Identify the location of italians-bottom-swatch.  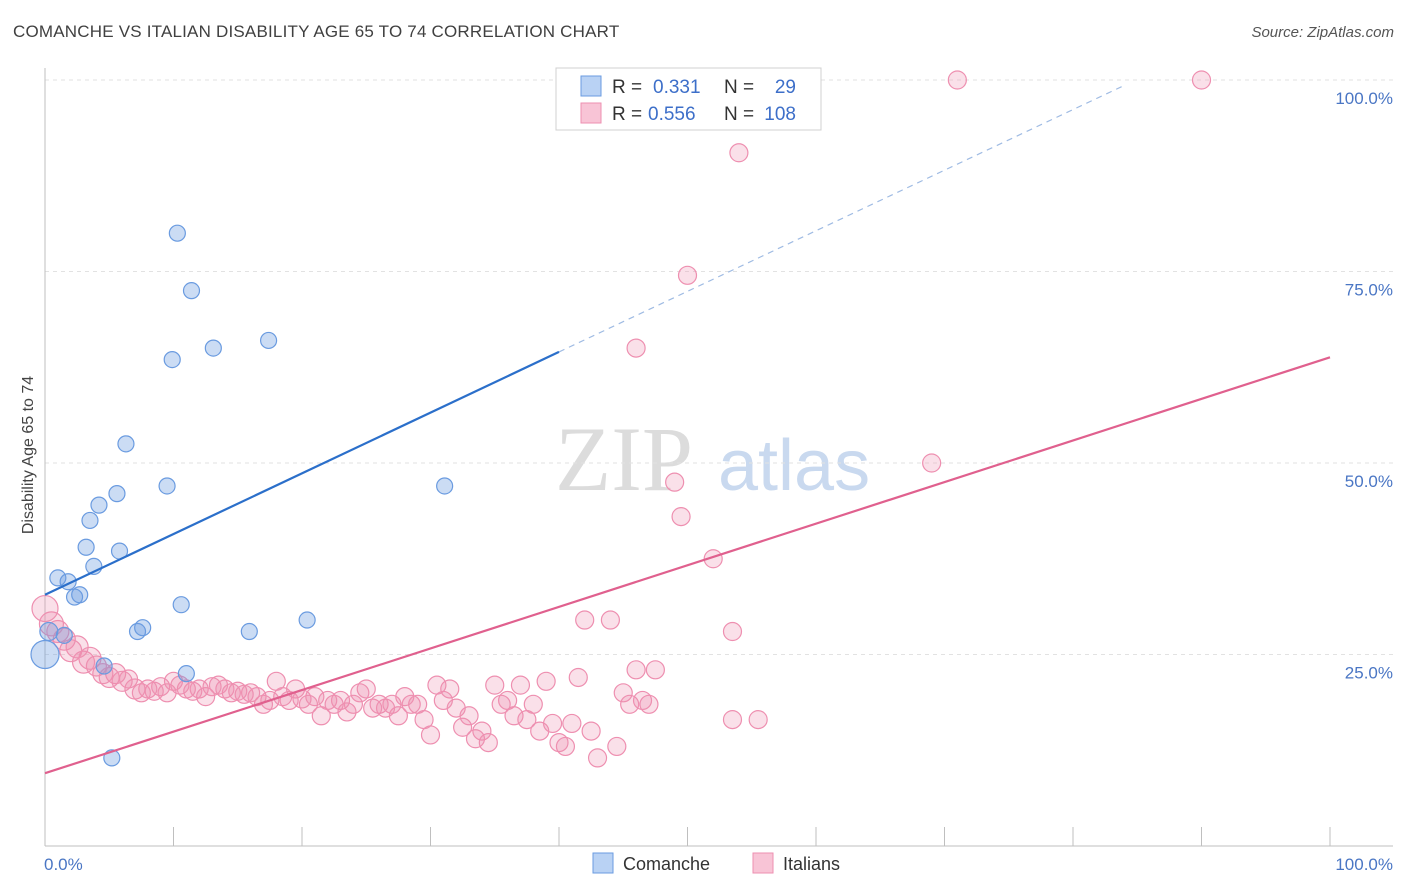
(763, 863).